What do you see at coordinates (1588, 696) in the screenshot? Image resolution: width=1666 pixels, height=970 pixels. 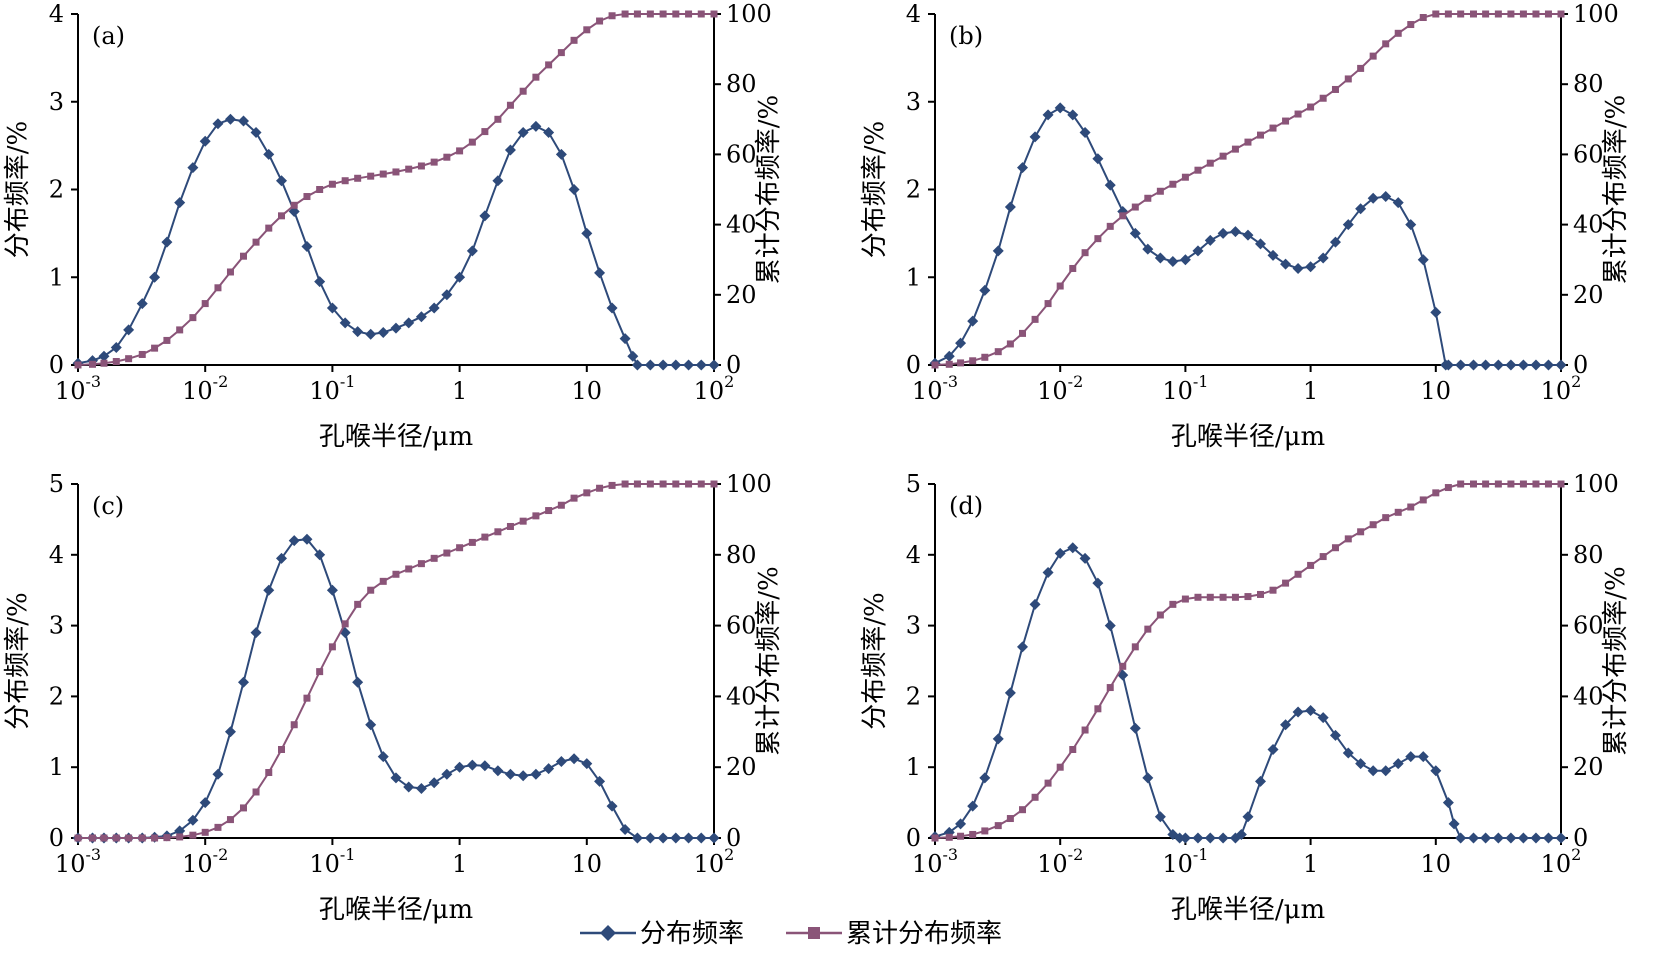 I see `y-right-tick-label: 40` at bounding box center [1588, 696].